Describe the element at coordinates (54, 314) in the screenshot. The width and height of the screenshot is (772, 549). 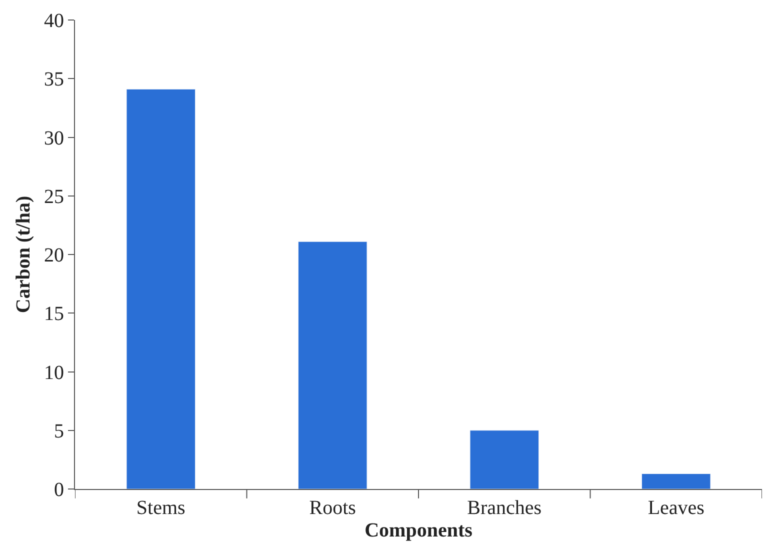
I see `y-tick-label: 15` at that location.